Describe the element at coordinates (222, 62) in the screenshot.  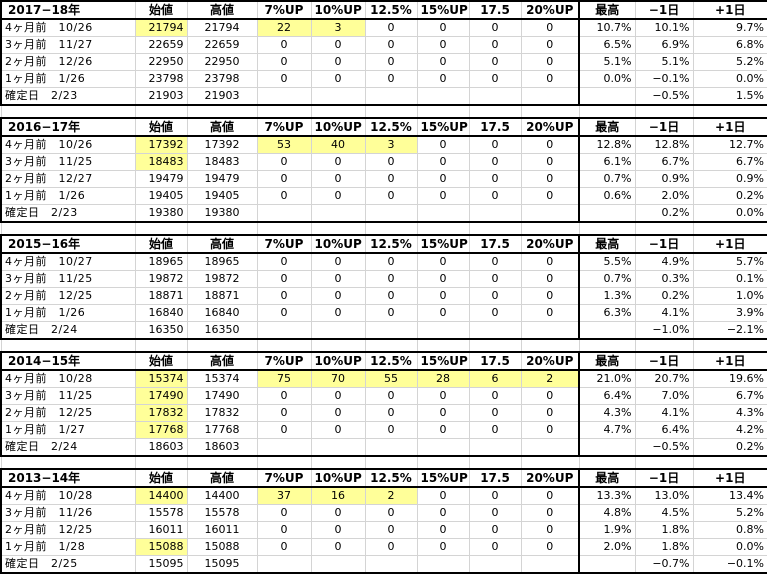
I see `cell-high: 22950` at that location.